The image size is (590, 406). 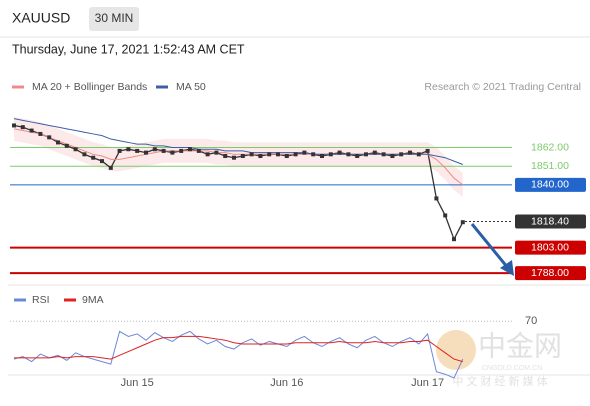 What do you see at coordinates (191, 87) in the screenshot?
I see `legend-label: MA 50` at bounding box center [191, 87].